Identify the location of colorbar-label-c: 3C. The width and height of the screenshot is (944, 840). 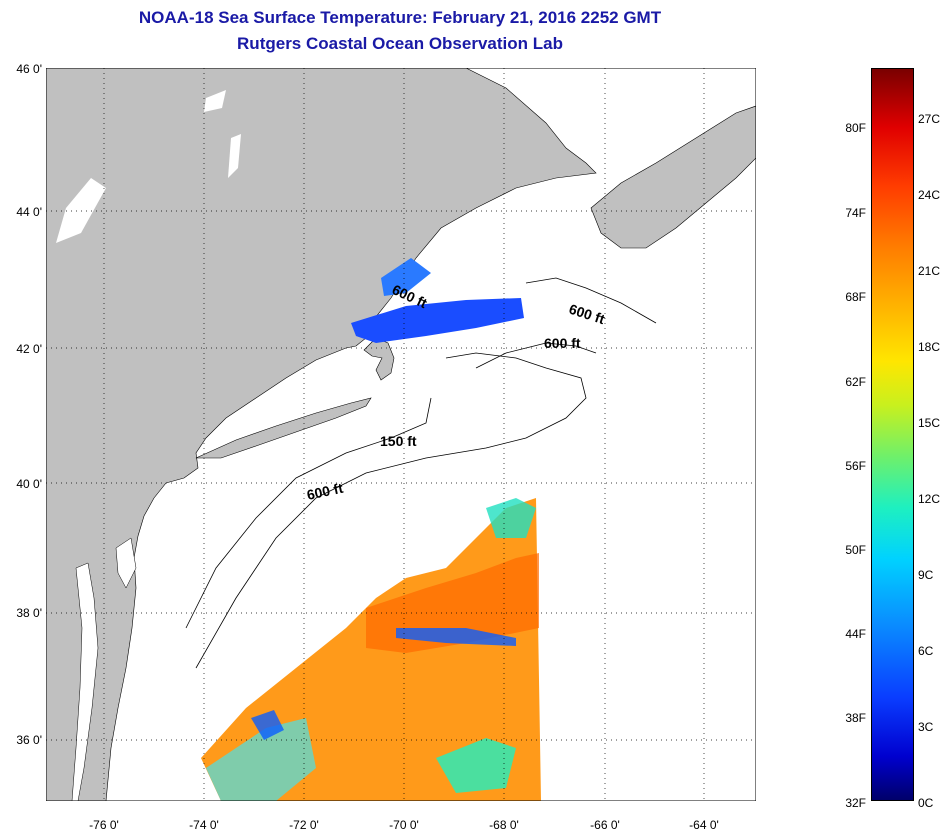
(926, 727).